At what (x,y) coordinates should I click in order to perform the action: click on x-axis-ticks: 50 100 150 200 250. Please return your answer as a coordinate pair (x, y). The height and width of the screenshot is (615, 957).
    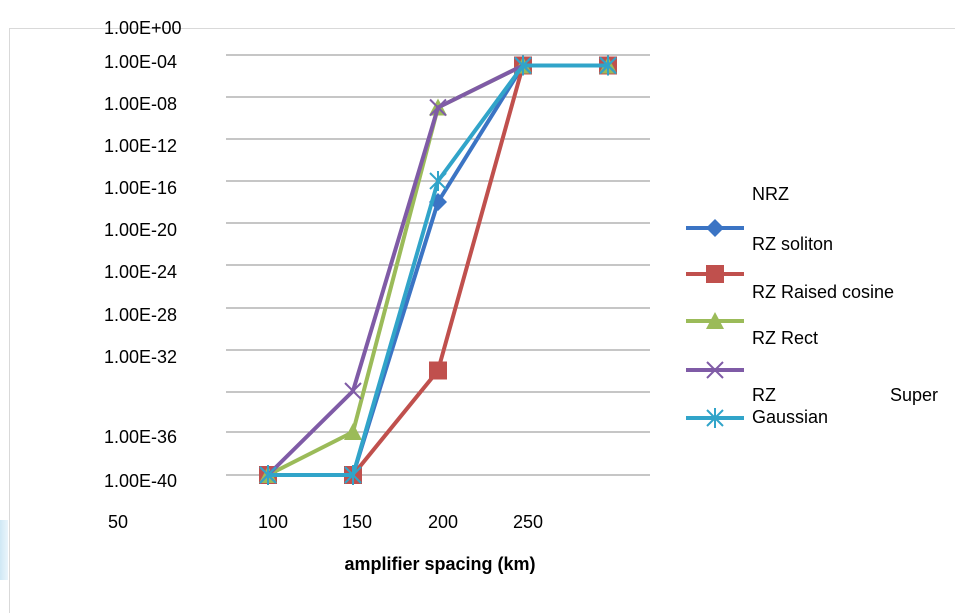
    Looking at the image, I should click on (325, 522).